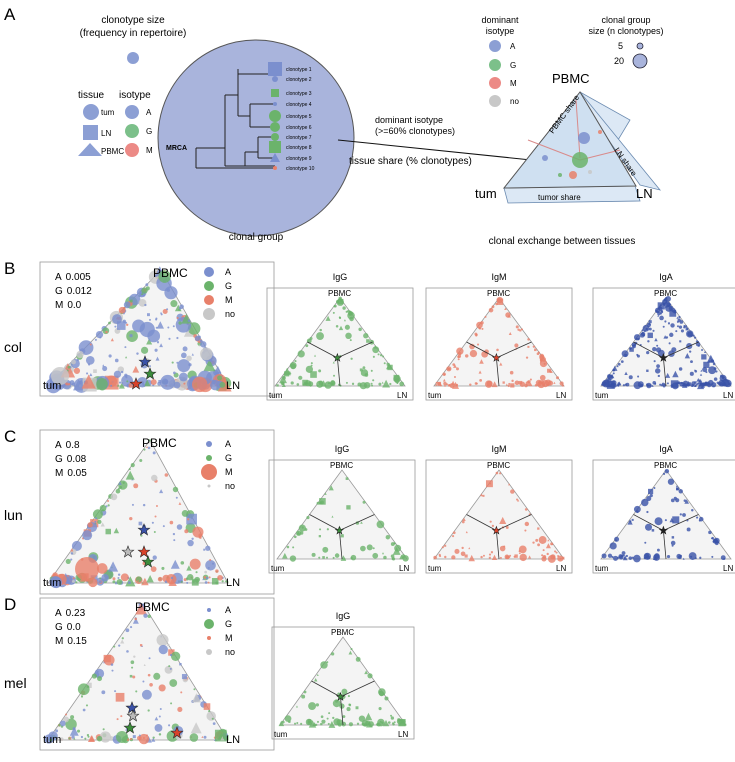 This screenshot has width=735, height=762. Describe the element at coordinates (71, 459) in the screenshot. I see `stat-g: G 0.08` at that location.